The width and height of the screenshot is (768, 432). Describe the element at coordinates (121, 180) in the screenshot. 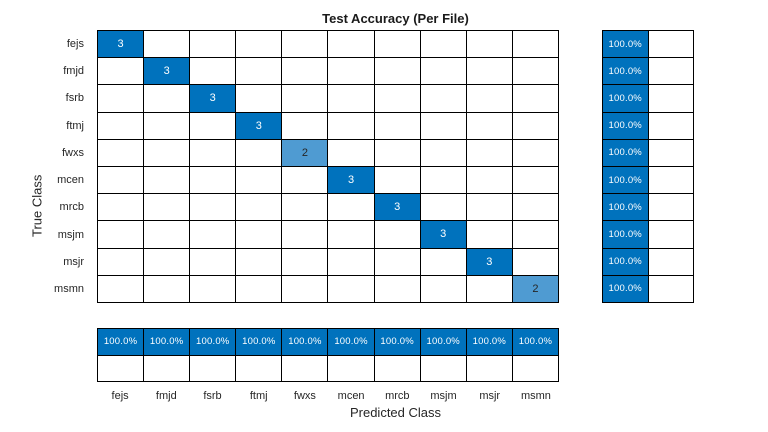

I see `matrix-cell-mcen-fejs` at that location.